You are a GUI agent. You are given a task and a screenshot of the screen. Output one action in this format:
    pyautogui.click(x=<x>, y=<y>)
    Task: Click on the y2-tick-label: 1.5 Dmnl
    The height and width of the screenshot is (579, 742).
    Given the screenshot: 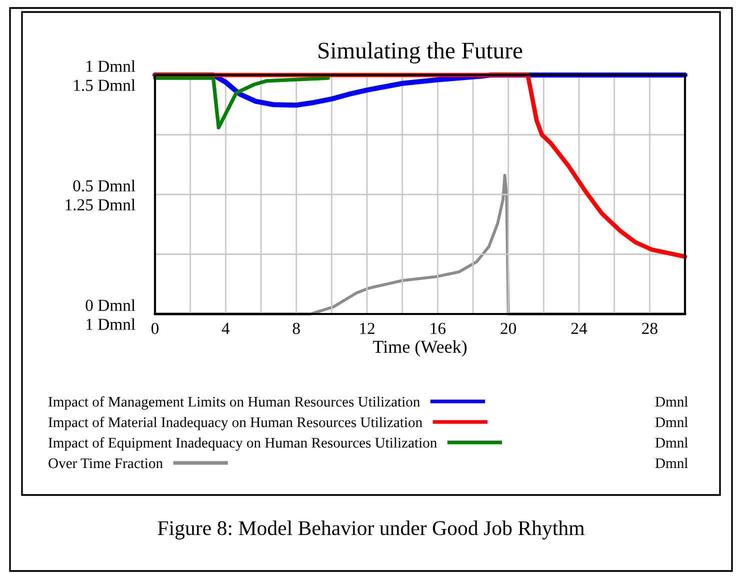 What is the action you would take?
    pyautogui.click(x=105, y=85)
    